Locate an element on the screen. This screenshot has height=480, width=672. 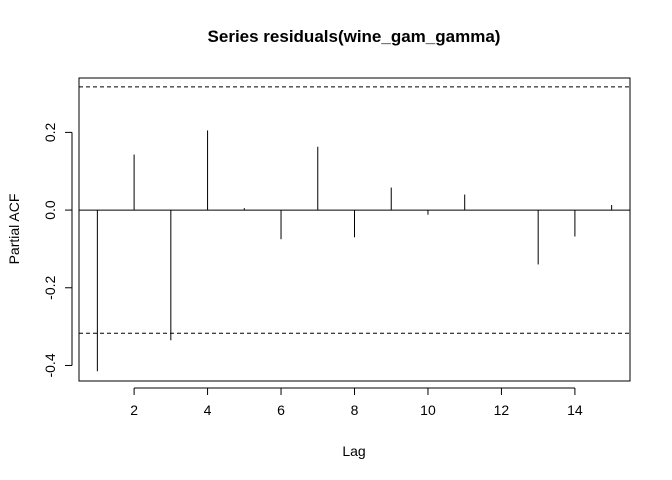
x-tick-label: 10 is located at coordinates (428, 410).